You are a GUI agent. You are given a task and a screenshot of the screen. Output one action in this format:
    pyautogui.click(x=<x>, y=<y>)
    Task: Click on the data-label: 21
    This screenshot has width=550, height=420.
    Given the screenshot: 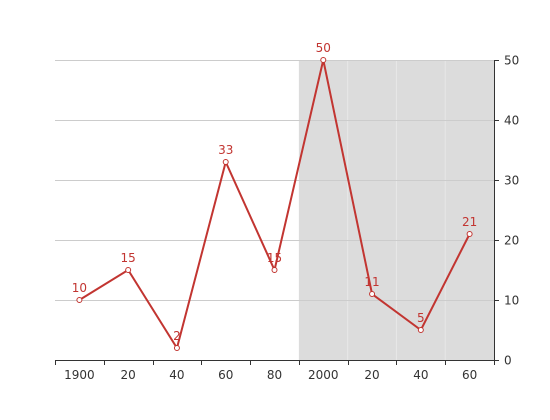 What is the action you would take?
    pyautogui.click(x=469, y=222)
    